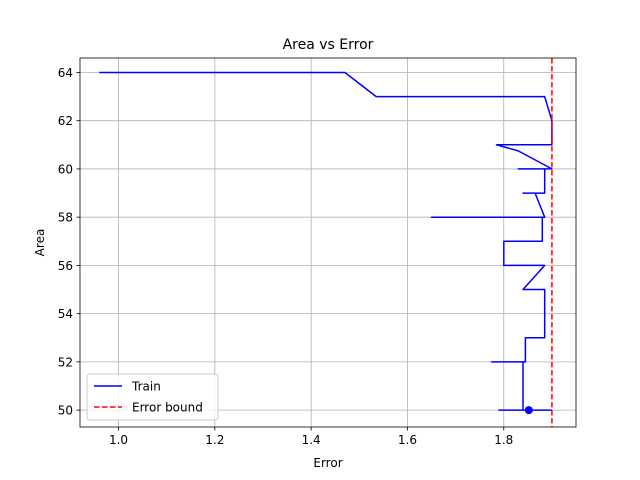 This screenshot has height=480, width=640. Describe the element at coordinates (65, 362) in the screenshot. I see `y-tick-label: 52` at that location.